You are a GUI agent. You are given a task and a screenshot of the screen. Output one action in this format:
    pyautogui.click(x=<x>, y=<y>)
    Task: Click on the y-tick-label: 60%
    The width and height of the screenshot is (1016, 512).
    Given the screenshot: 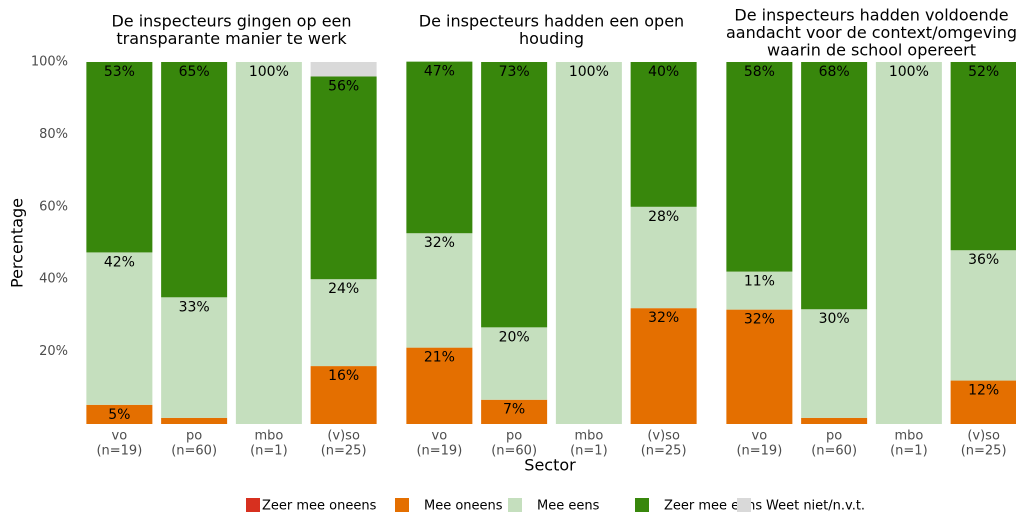 What is the action you would take?
    pyautogui.click(x=53, y=206)
    